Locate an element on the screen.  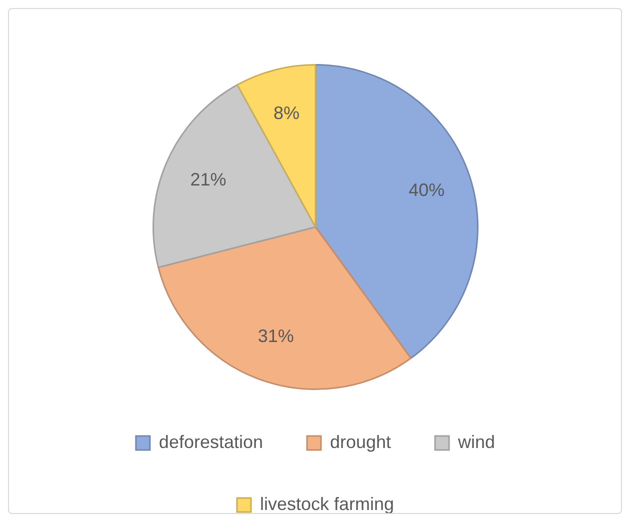
legend-label: deforestation is located at coordinates (211, 442).